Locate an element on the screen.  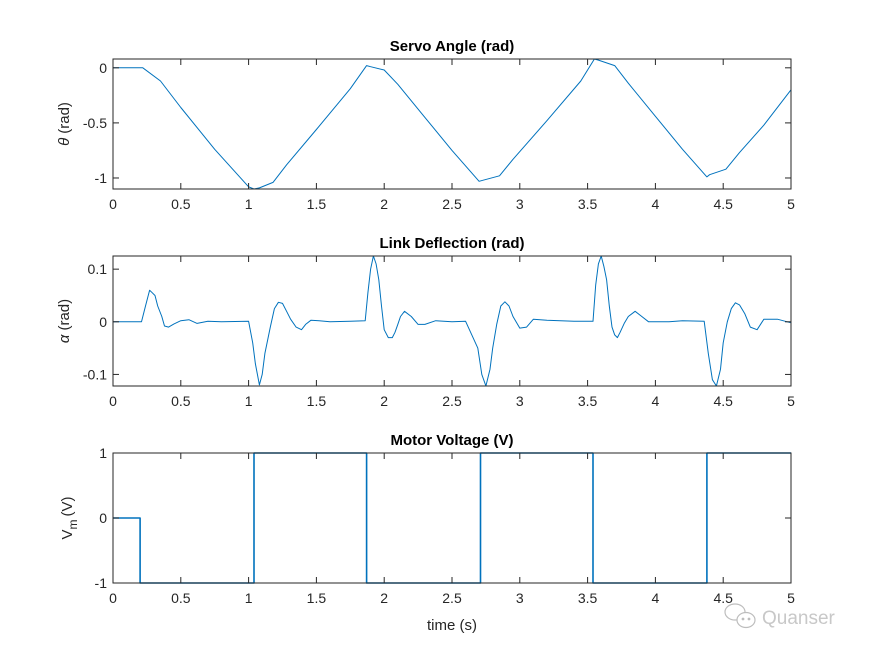
y-axis-symbol: V is located at coordinates (67, 534).